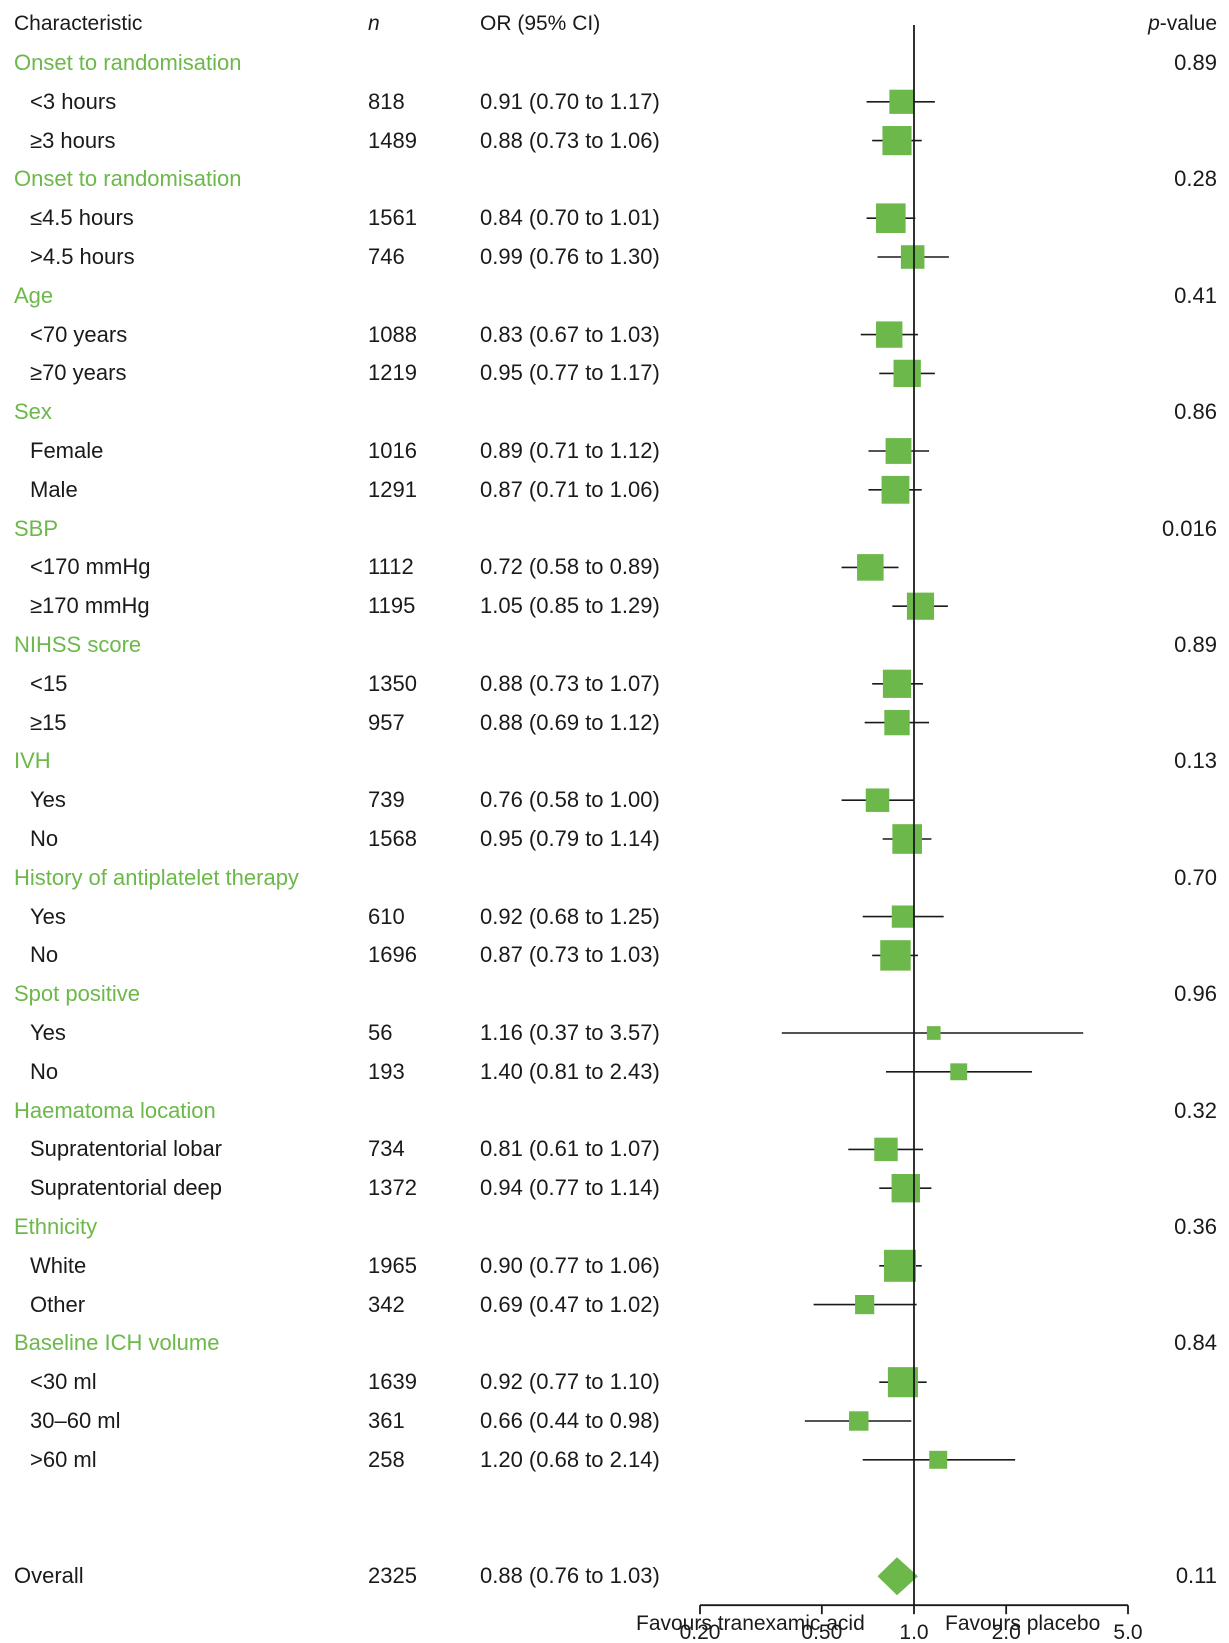 The width and height of the screenshot is (1229, 1643). I want to click on row-or-ci: 0.92 (0.77 to 1.10), so click(570, 1382).